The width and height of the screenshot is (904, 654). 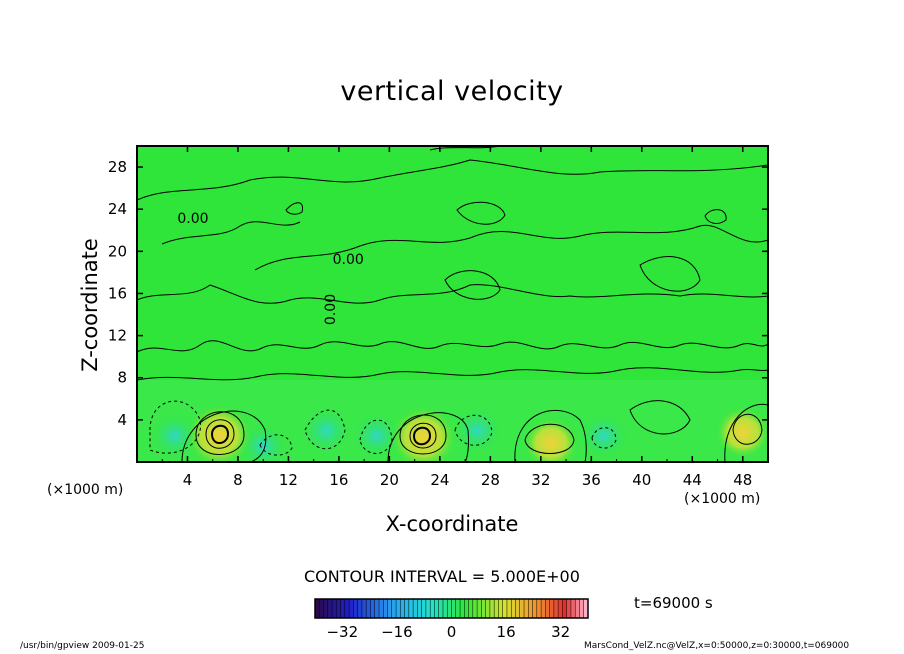 I want to click on x-tick-label: 32, so click(x=540, y=480).